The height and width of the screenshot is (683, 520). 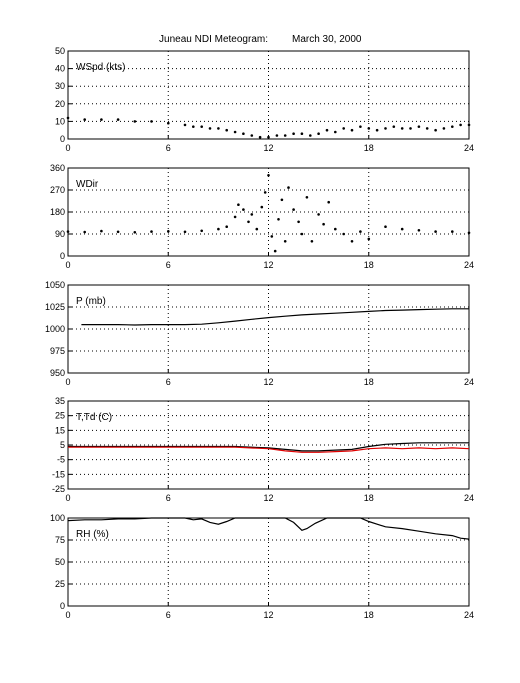 I want to click on y-tick-label: 15, so click(x=60, y=430).